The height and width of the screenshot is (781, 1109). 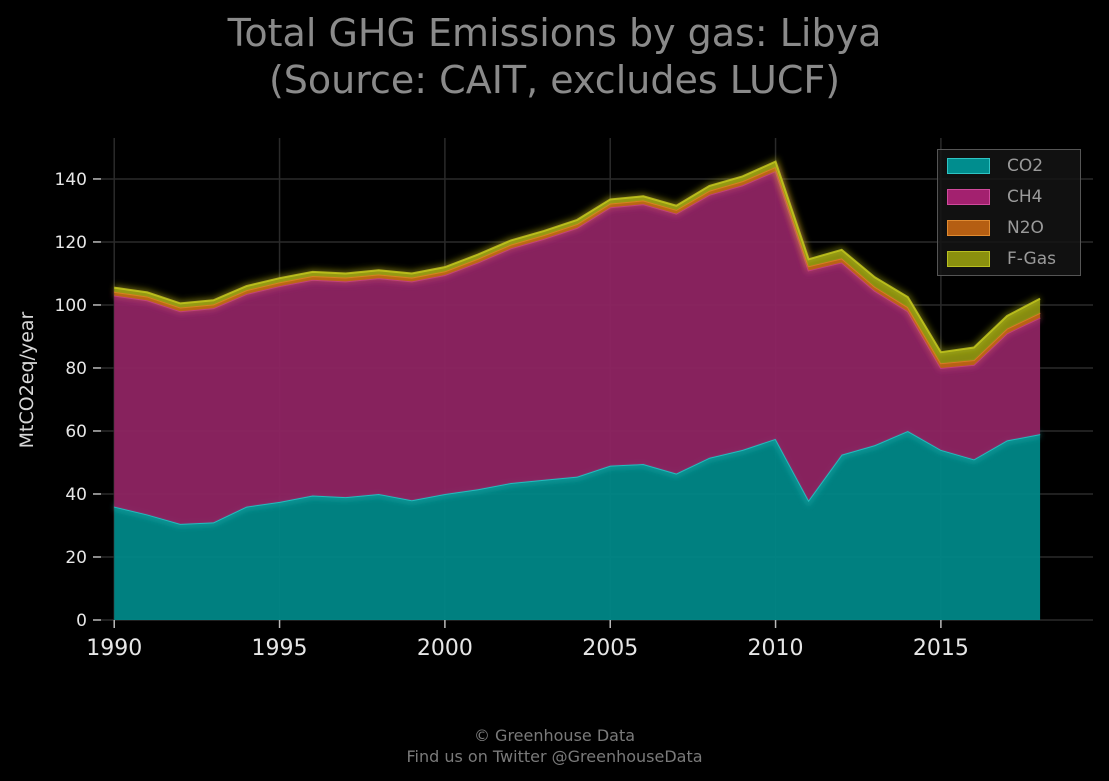 What do you see at coordinates (1031, 259) in the screenshot?
I see `legend-label-f-gas: F-Gas` at bounding box center [1031, 259].